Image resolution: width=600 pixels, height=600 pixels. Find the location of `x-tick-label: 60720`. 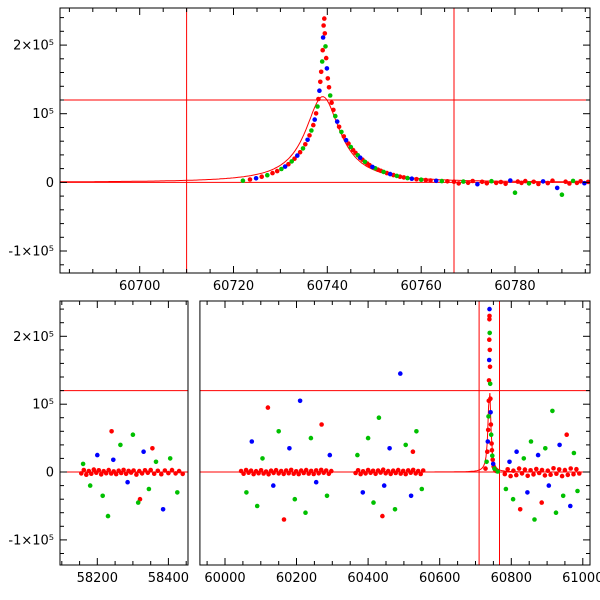

x-tick-label: 60720 is located at coordinates (233, 286).